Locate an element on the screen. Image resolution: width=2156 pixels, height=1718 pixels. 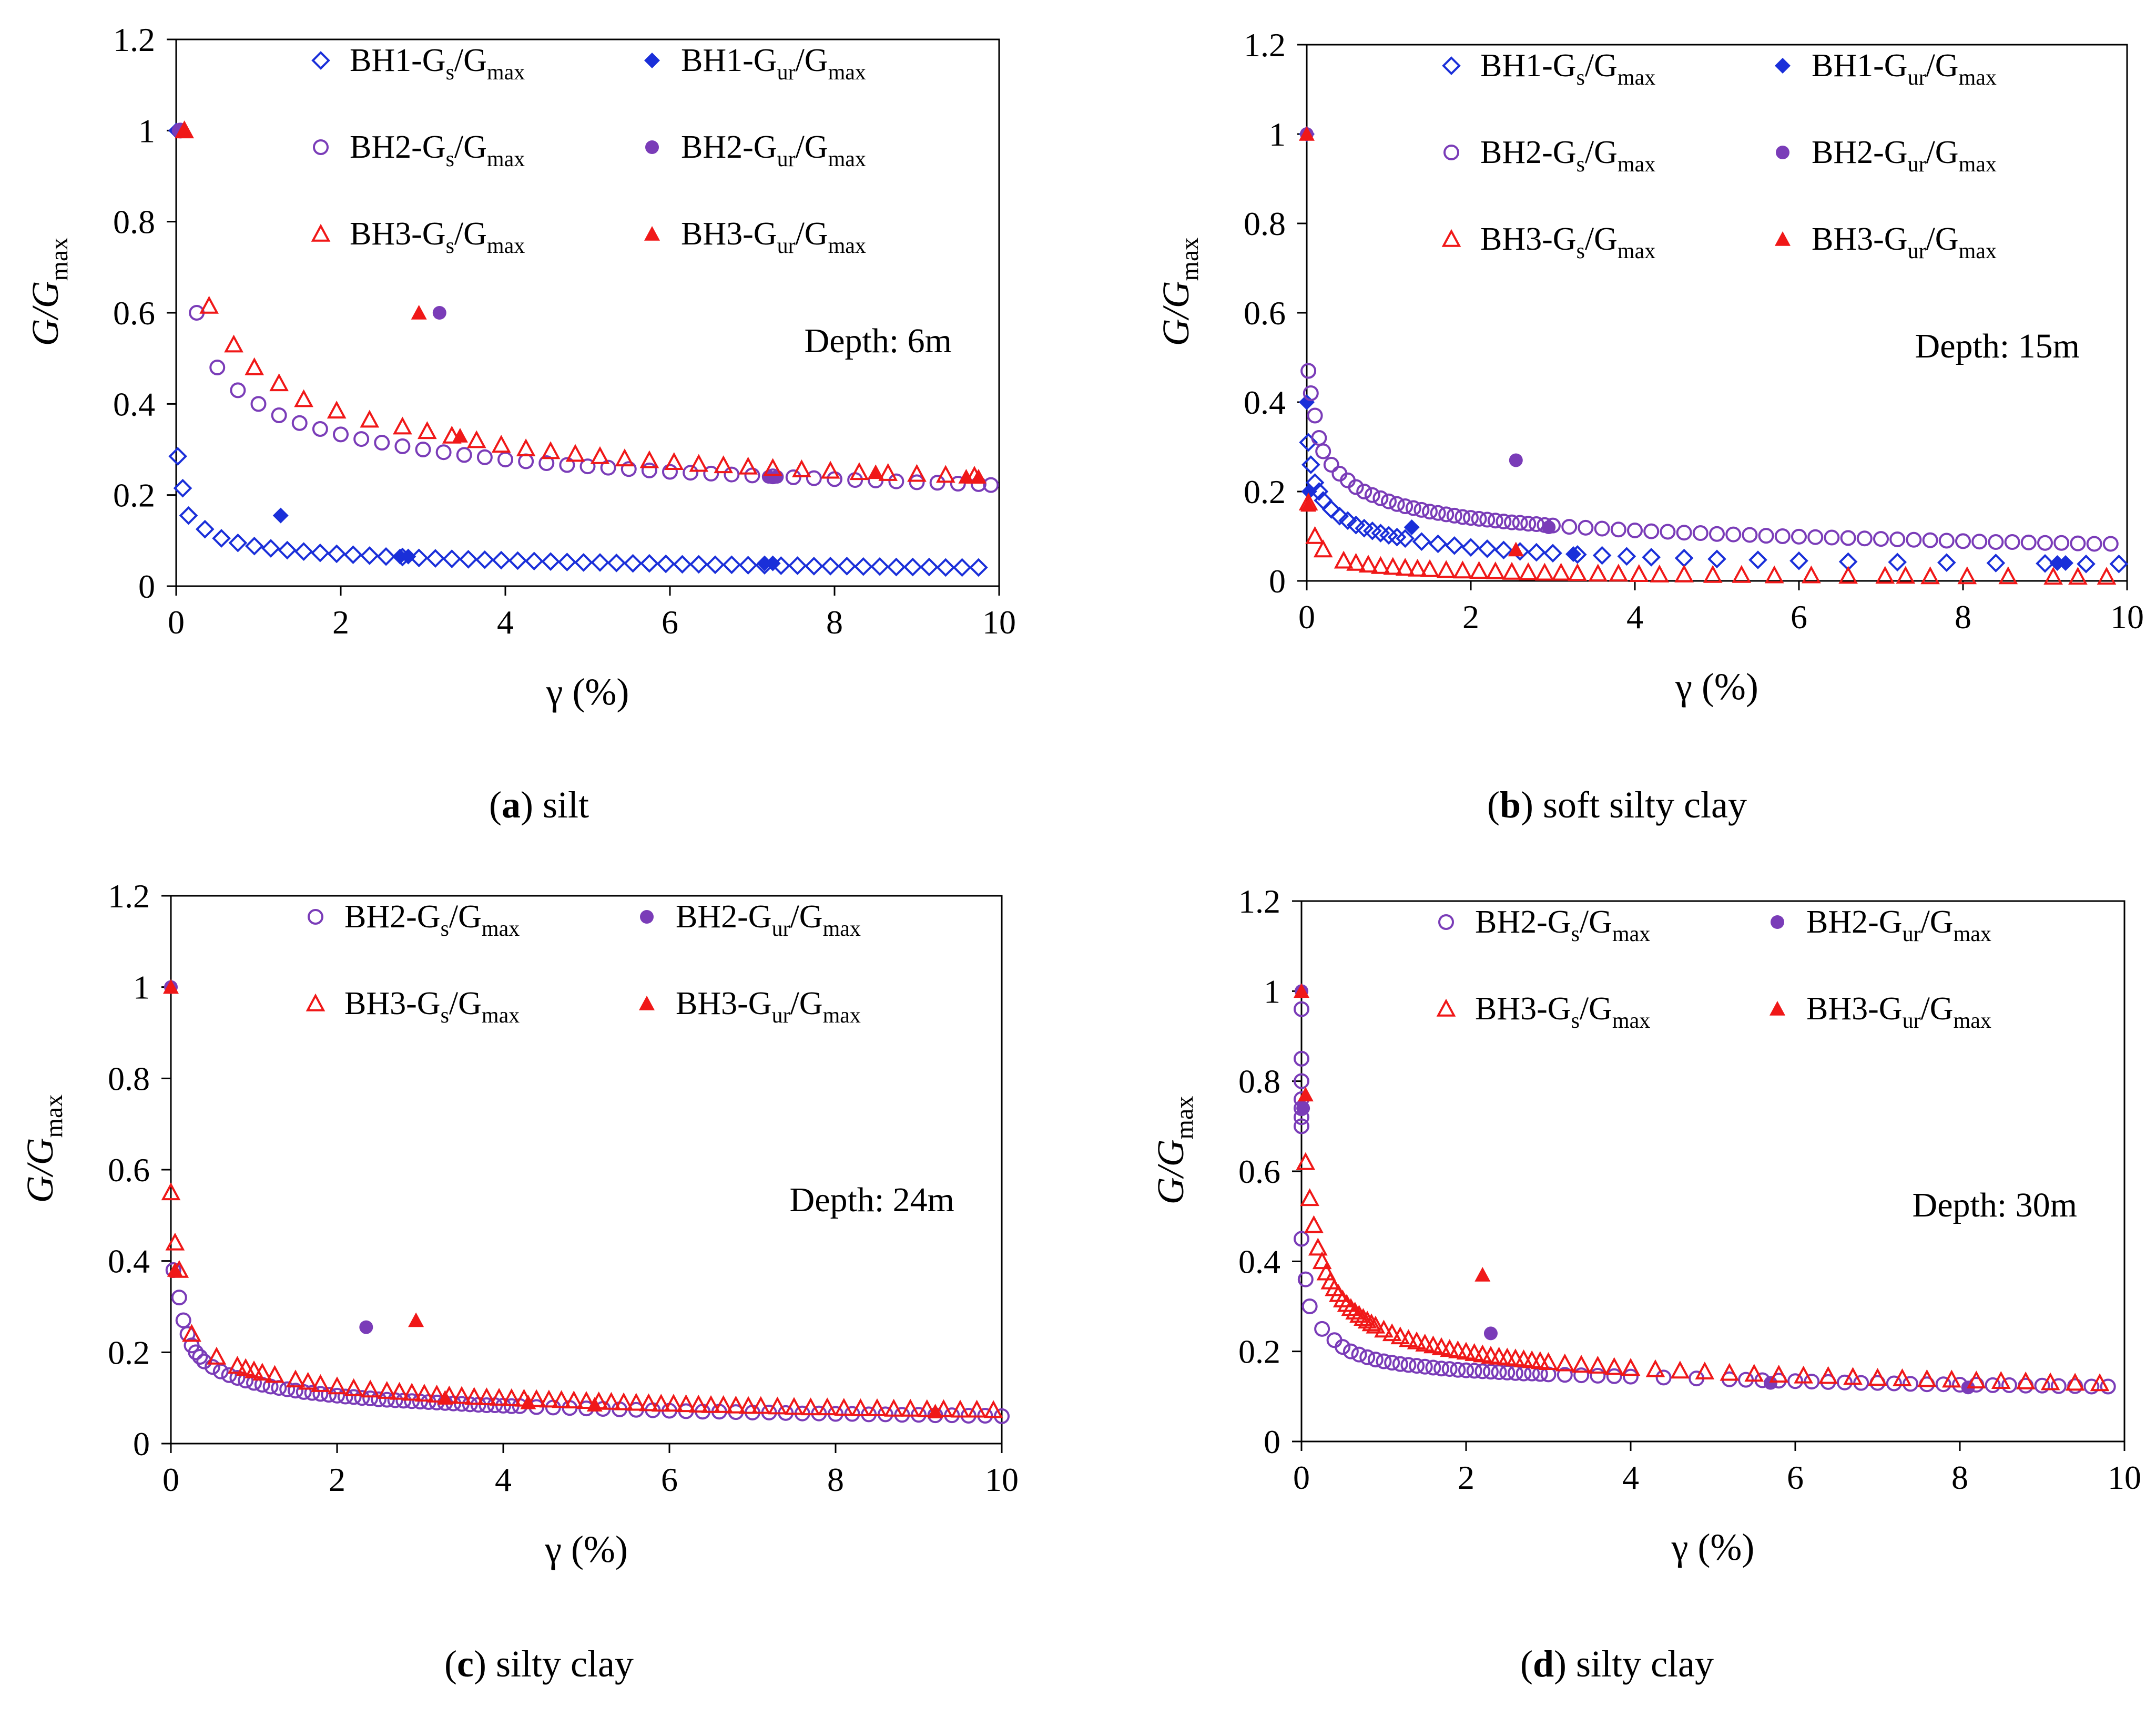
y-tick-label: 0.8 is located at coordinates (129, 1079).